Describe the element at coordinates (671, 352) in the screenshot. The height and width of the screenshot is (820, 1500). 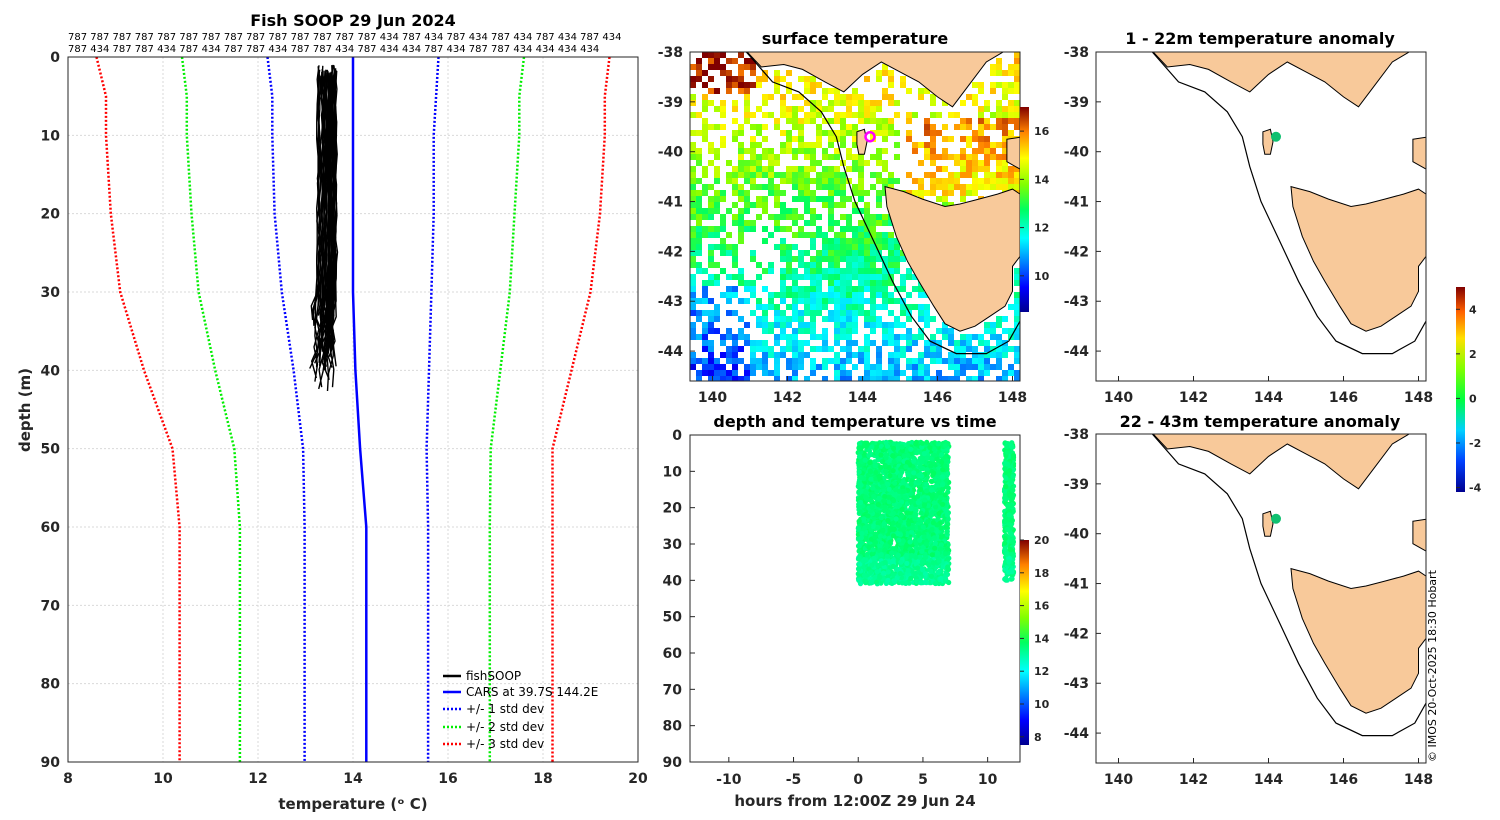
I see `map-ytick-label: -44` at that location.